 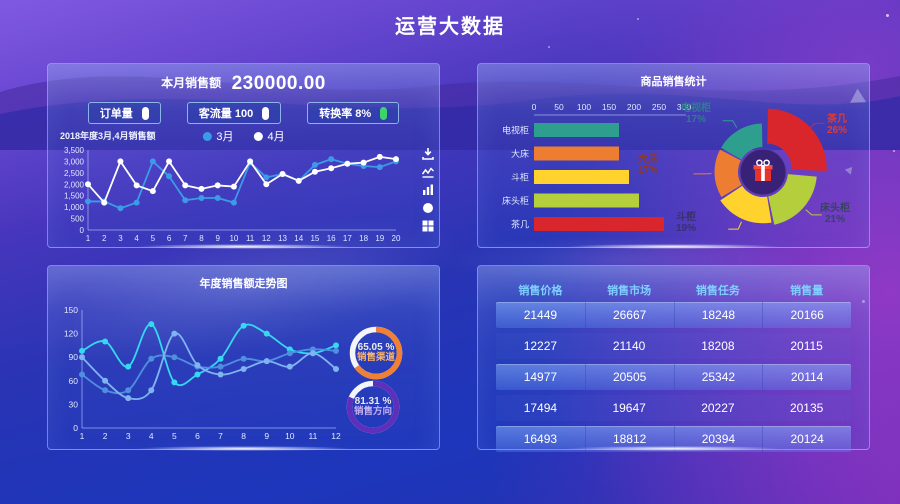 I want to click on pie-label-name: 电视柜, so click(x=696, y=108).